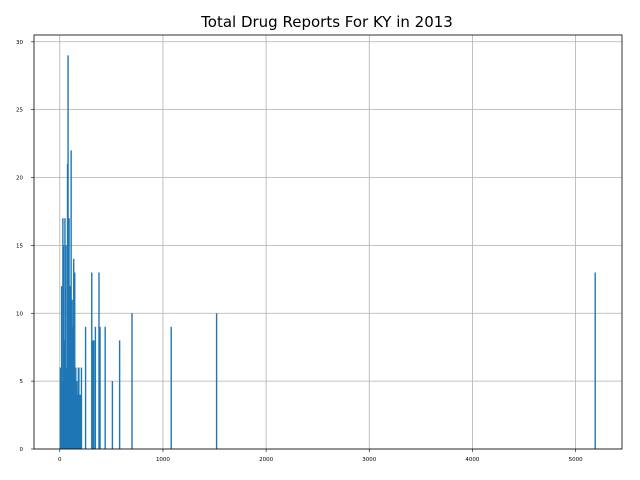 The width and height of the screenshot is (640, 480). I want to click on y-tick-label: 10, so click(19, 314).